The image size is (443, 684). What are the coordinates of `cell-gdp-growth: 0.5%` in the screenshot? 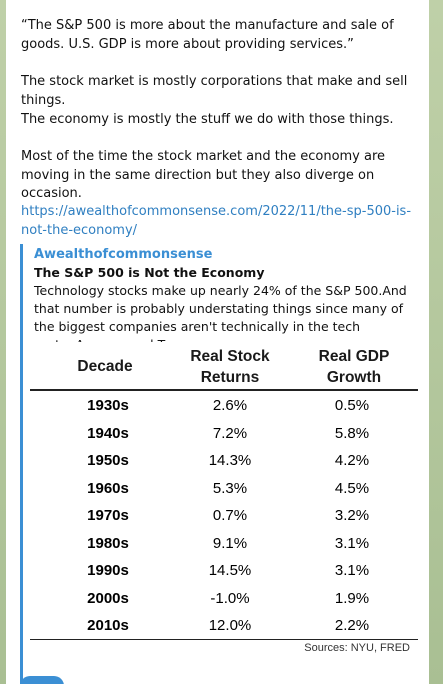 It's located at (352, 405).